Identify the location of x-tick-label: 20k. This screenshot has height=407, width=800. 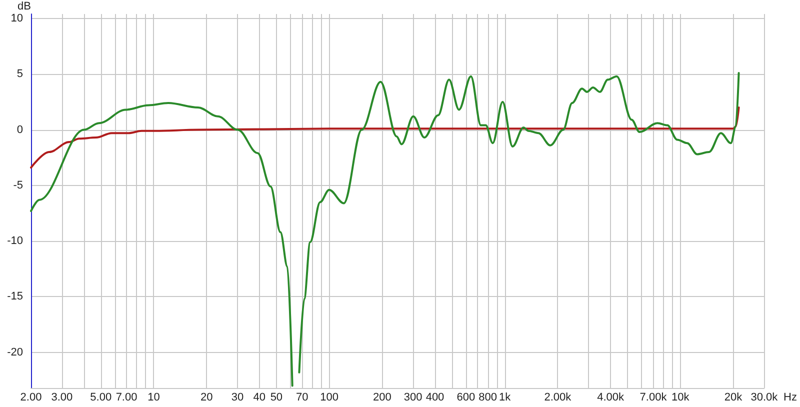
(733, 398).